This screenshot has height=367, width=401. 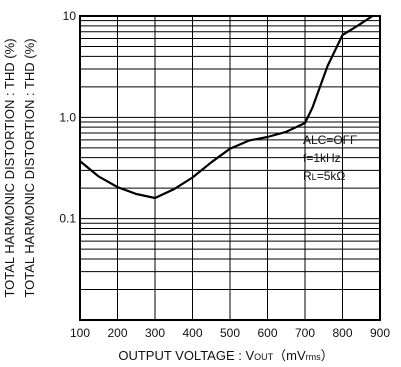 I want to click on x-tick-900: 900, so click(x=380, y=333).